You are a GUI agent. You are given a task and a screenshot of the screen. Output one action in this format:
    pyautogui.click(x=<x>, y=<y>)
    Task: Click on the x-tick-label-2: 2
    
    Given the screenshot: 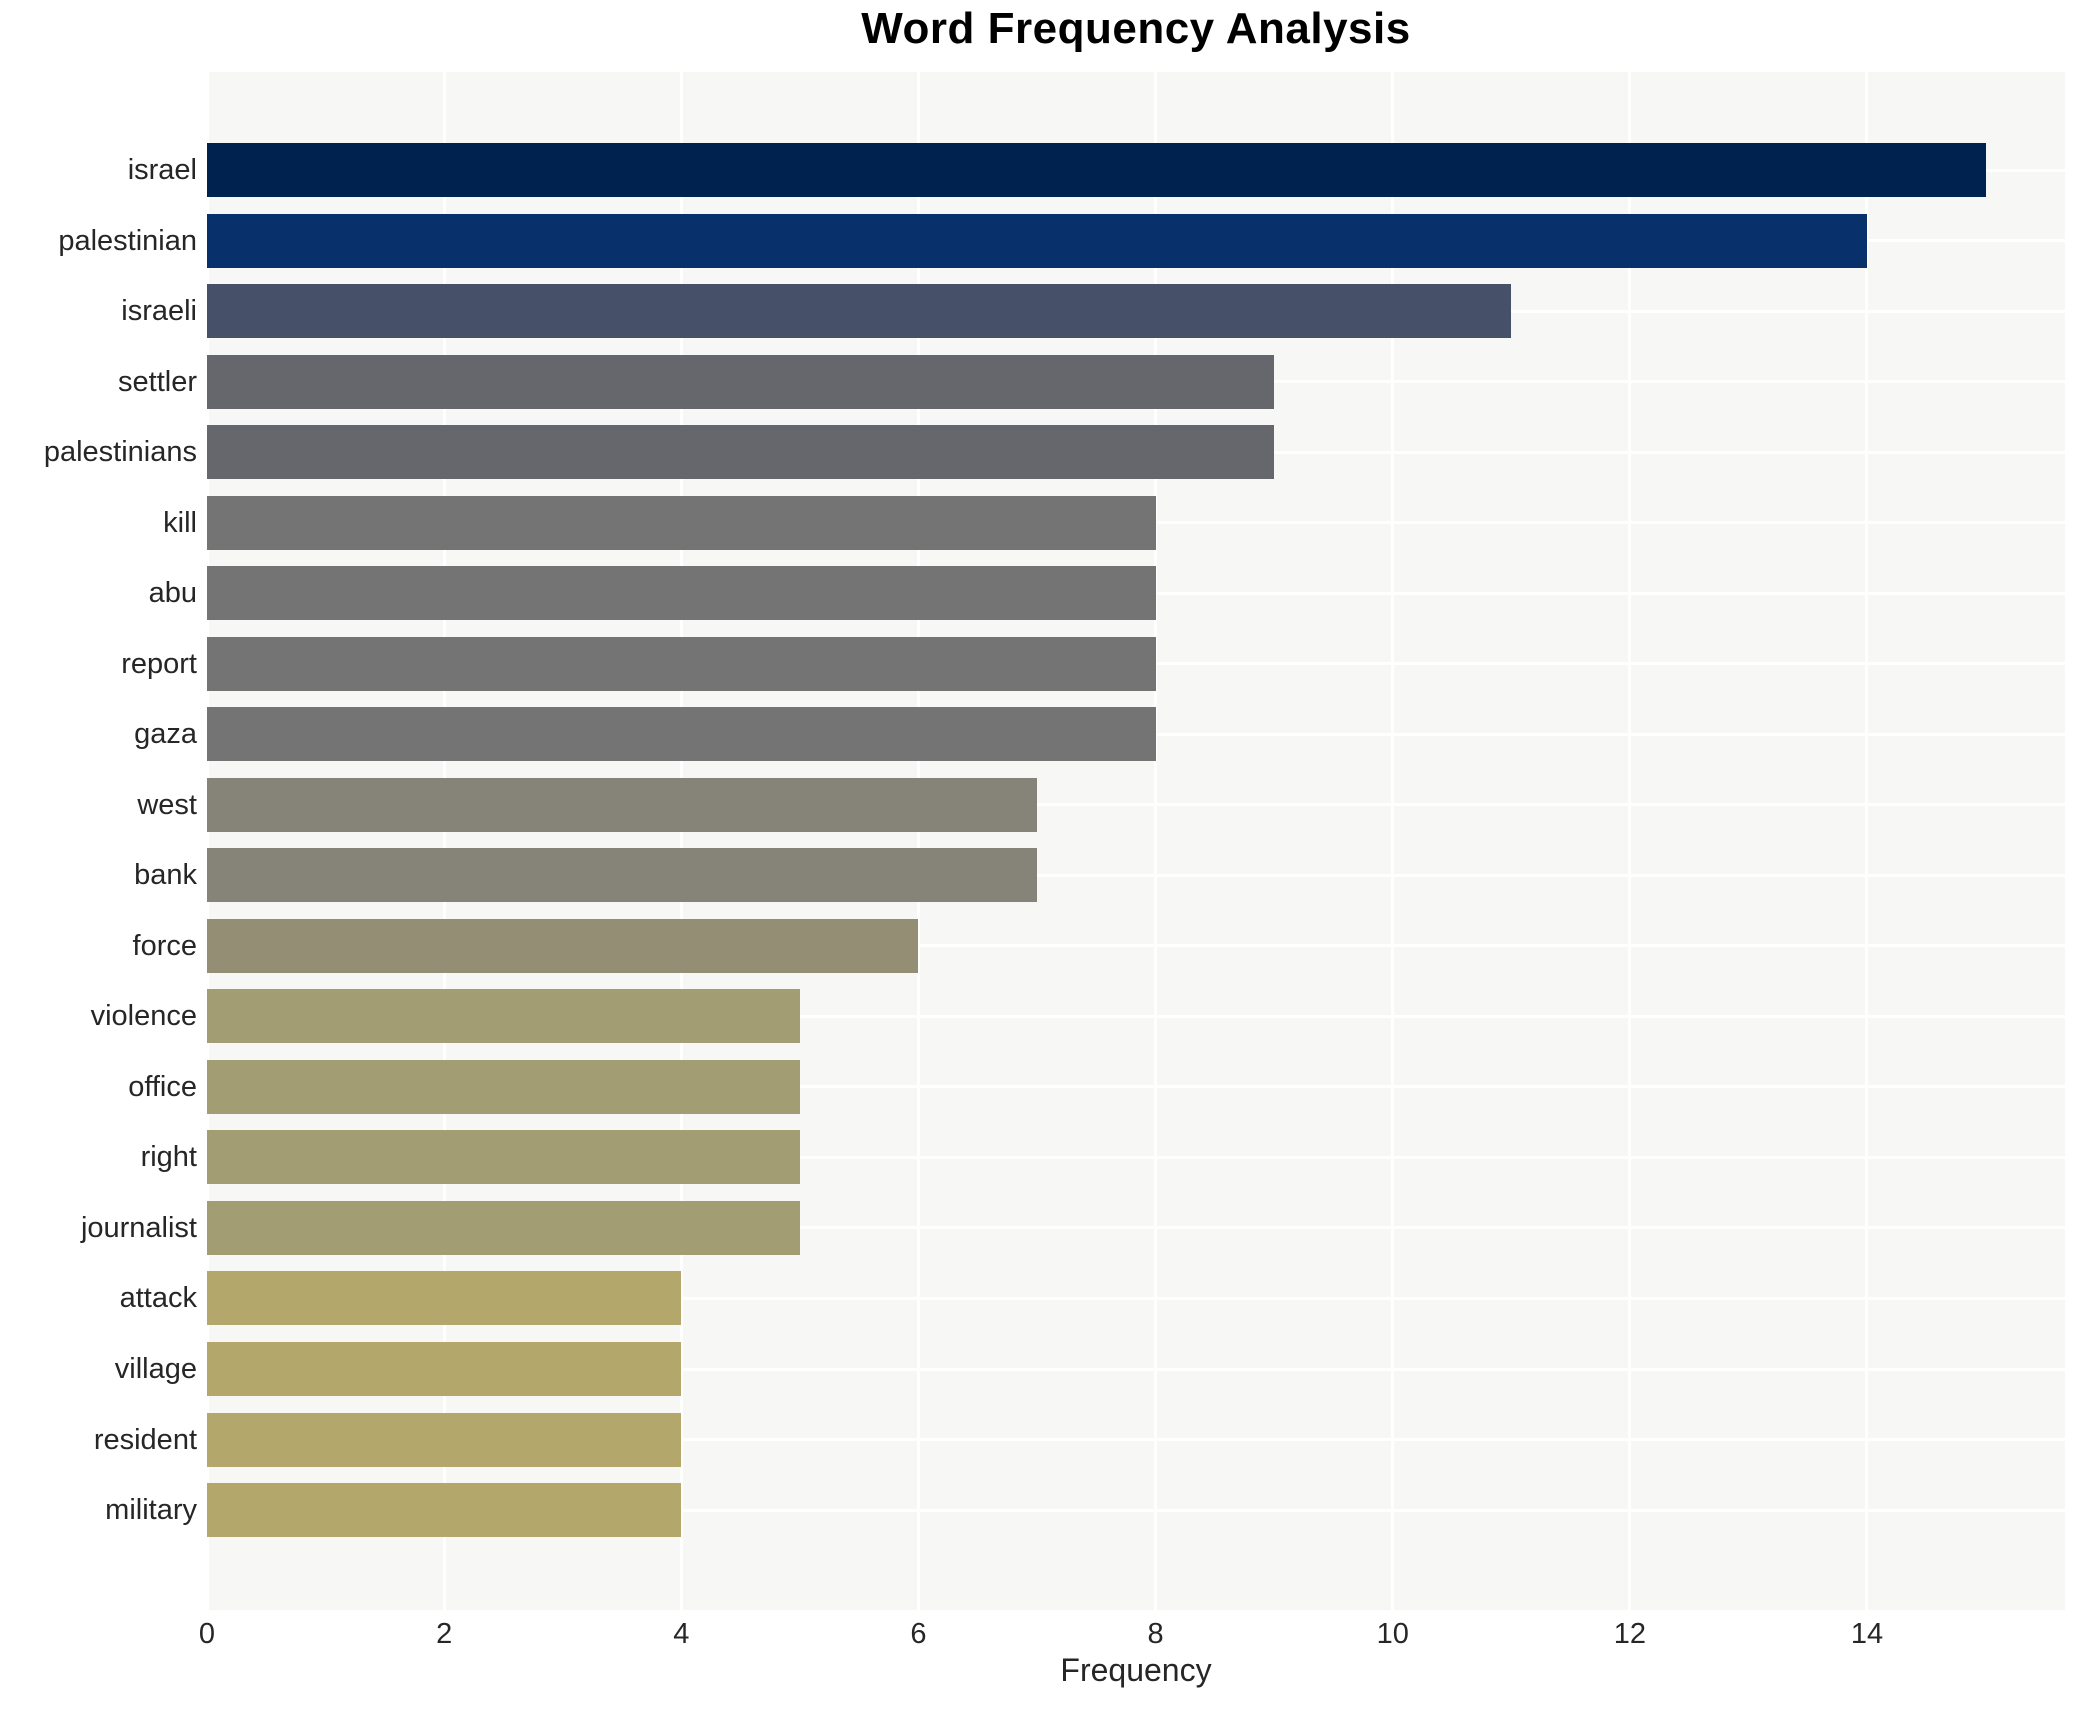 What is the action you would take?
    pyautogui.click(x=444, y=1634)
    